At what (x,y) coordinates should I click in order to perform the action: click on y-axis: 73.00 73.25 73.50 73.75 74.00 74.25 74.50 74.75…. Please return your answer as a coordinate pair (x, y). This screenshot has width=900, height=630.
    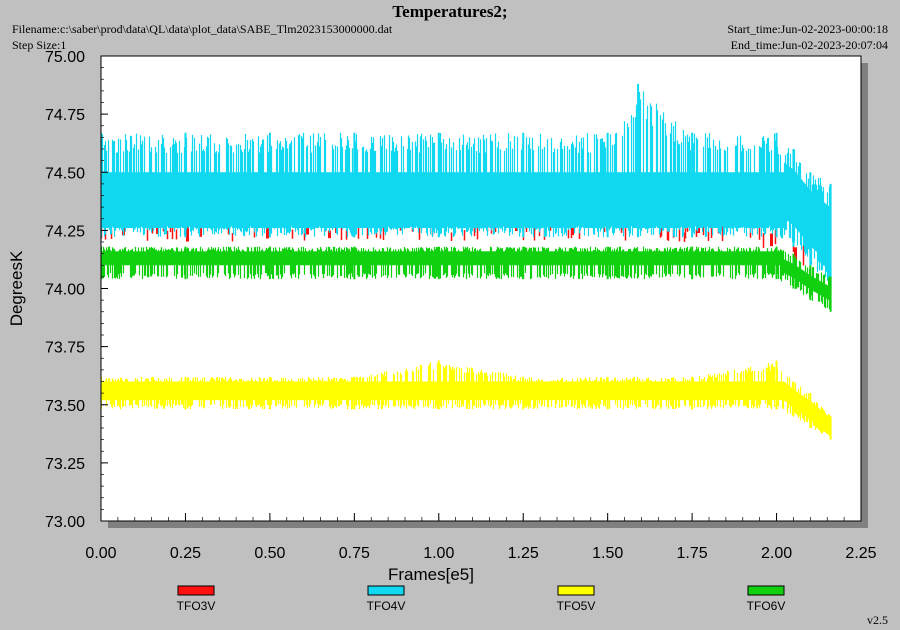
    Looking at the image, I should click on (76, 290).